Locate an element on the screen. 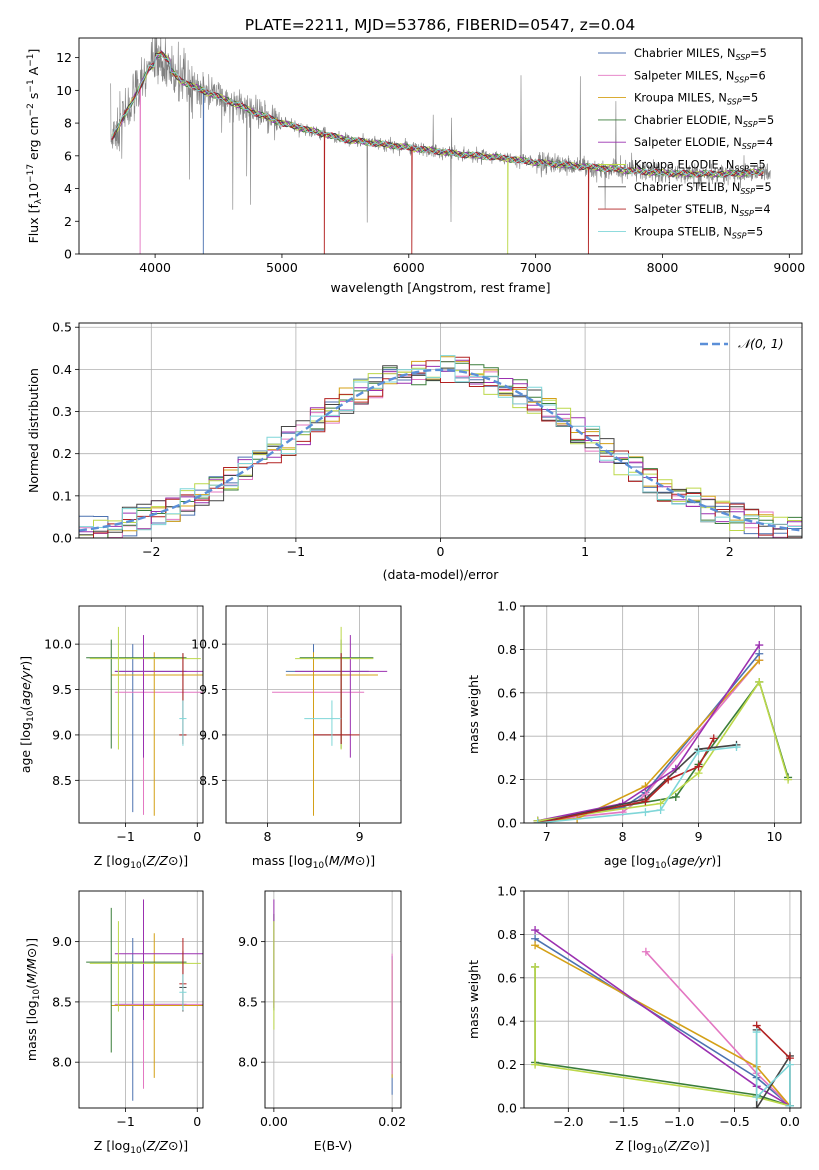 Image resolution: width=819 pixels, height=1170 pixels. y-tick-label: 0.2 is located at coordinates (507, 1064).